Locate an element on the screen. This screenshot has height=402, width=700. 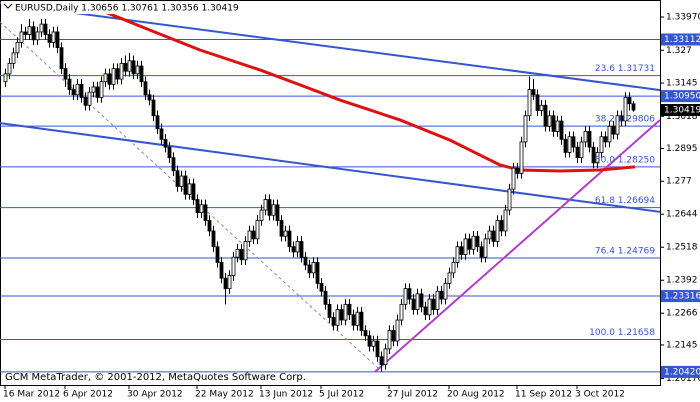
x-tick-label: 3 Oct 2012 is located at coordinates (600, 395).